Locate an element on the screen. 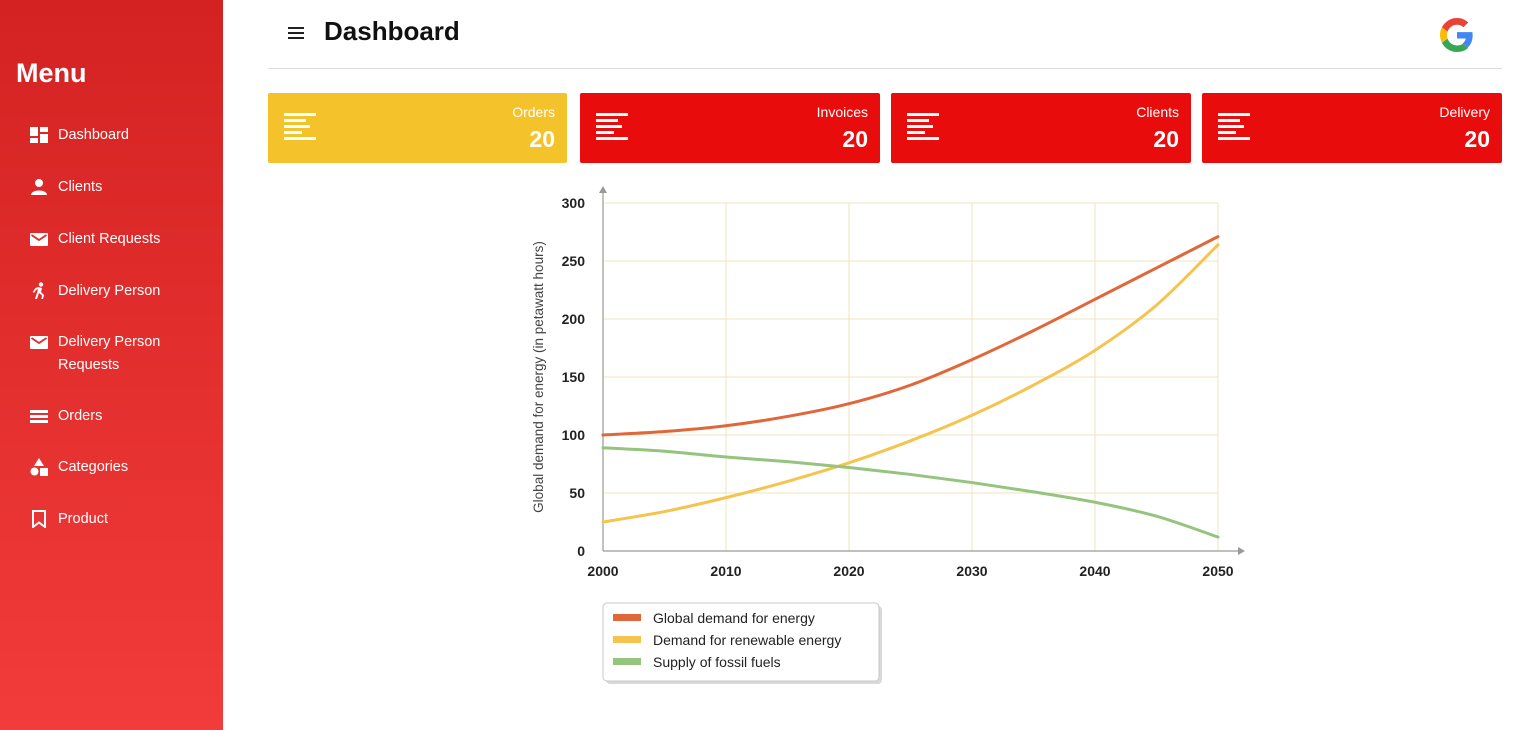 This screenshot has height=730, width=1517. x-tick-label: 2010 is located at coordinates (725, 571).